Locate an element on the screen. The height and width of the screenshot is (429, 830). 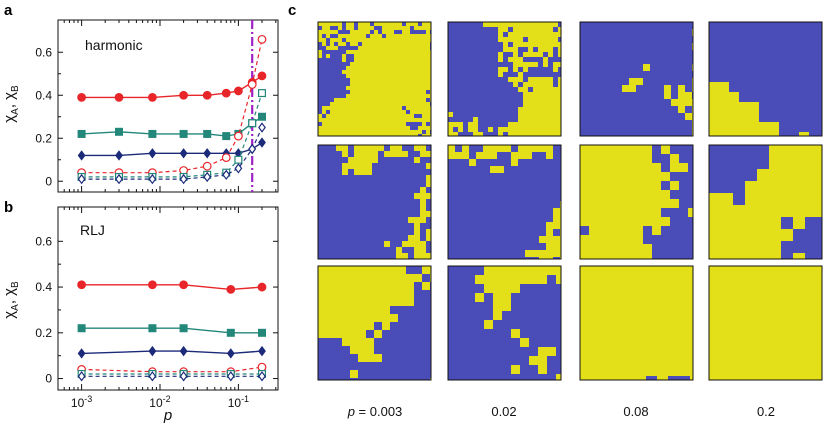
panel-b-ylabel: χA, χB is located at coordinates (11, 300).